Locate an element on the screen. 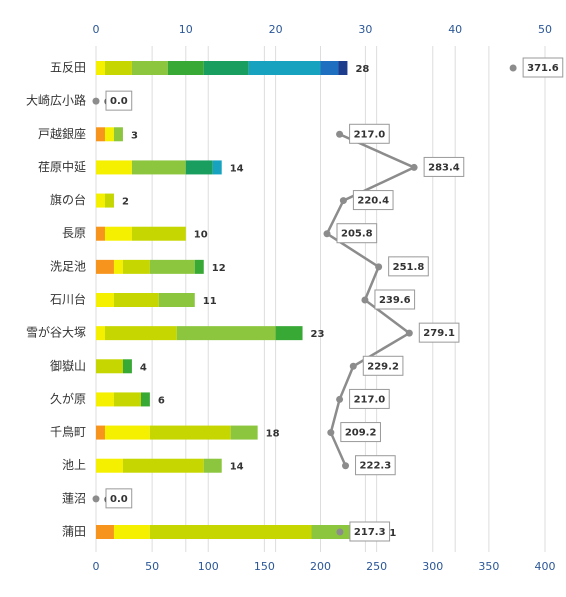 This screenshot has width=566, height=597. bottom-tick-label: 300 is located at coordinates (432, 566).